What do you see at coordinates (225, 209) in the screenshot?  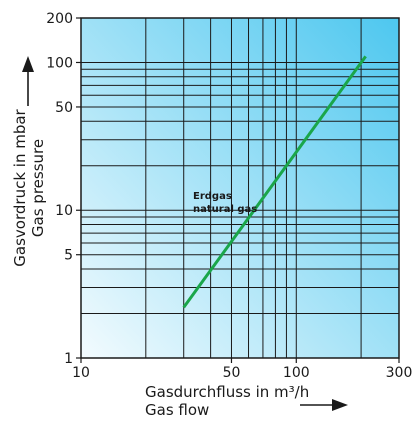 I see `series-label-line2: natural gas` at bounding box center [225, 209].